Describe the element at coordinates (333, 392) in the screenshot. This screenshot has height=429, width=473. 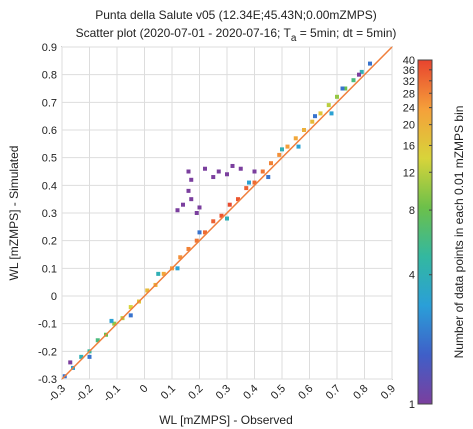
I see `x-tick-label: 0.7` at that location.